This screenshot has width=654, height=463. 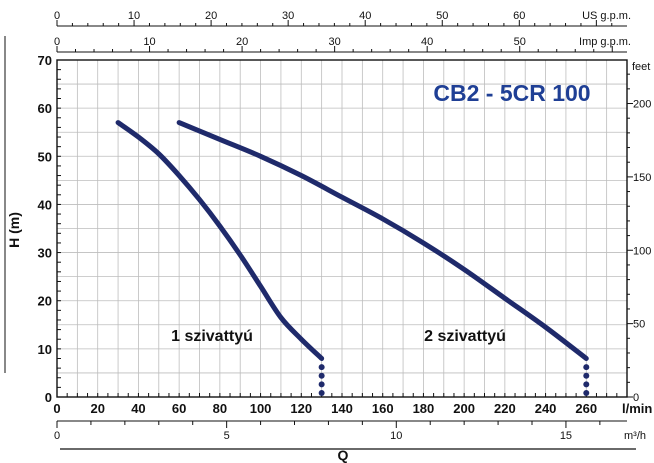 I want to click on series-label-1: 1 szivattyú, so click(x=212, y=336).